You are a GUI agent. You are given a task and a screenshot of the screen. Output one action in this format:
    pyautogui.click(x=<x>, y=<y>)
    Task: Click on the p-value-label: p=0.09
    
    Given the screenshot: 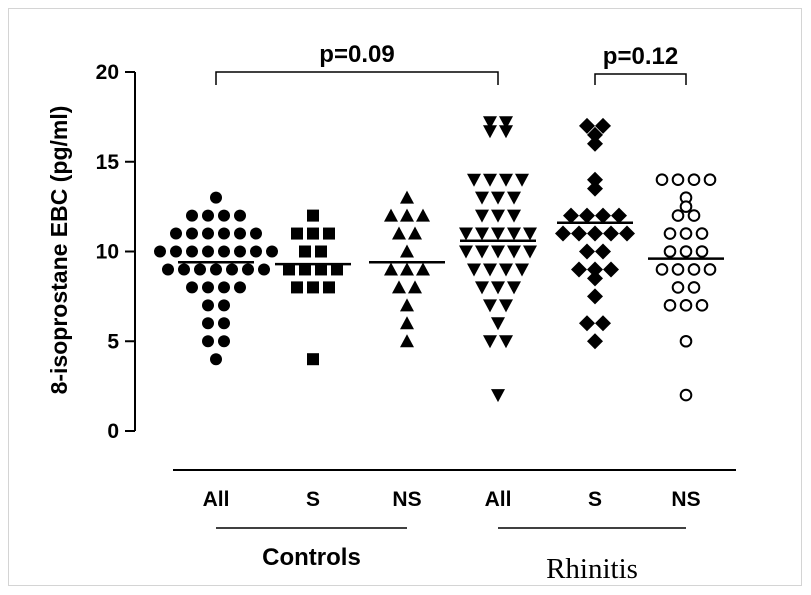 What is the action you would take?
    pyautogui.click(x=356, y=54)
    